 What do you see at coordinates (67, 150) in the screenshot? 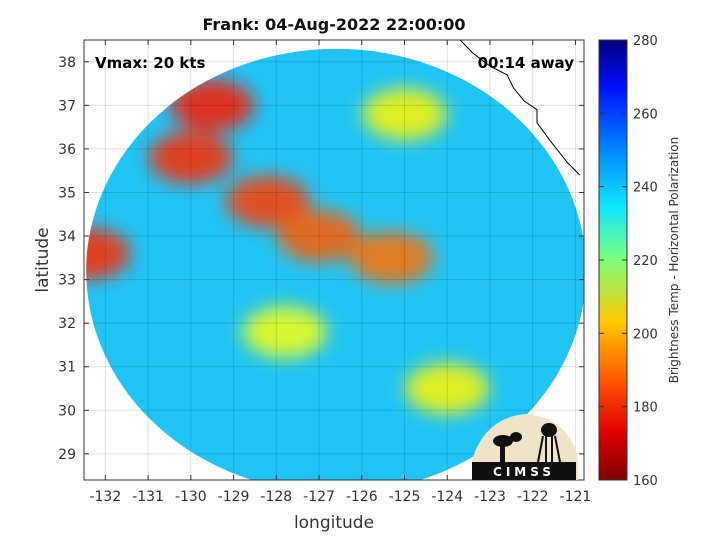
I see `y-tick-label: 36` at bounding box center [67, 150].